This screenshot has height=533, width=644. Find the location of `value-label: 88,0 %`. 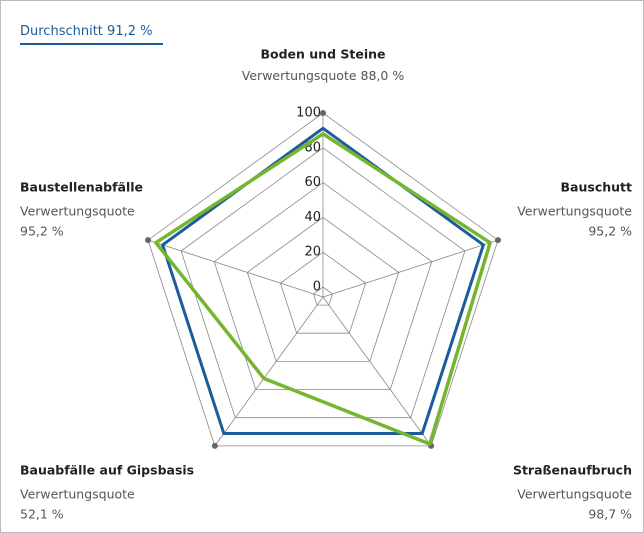

value-label: 88,0 % is located at coordinates (383, 75).